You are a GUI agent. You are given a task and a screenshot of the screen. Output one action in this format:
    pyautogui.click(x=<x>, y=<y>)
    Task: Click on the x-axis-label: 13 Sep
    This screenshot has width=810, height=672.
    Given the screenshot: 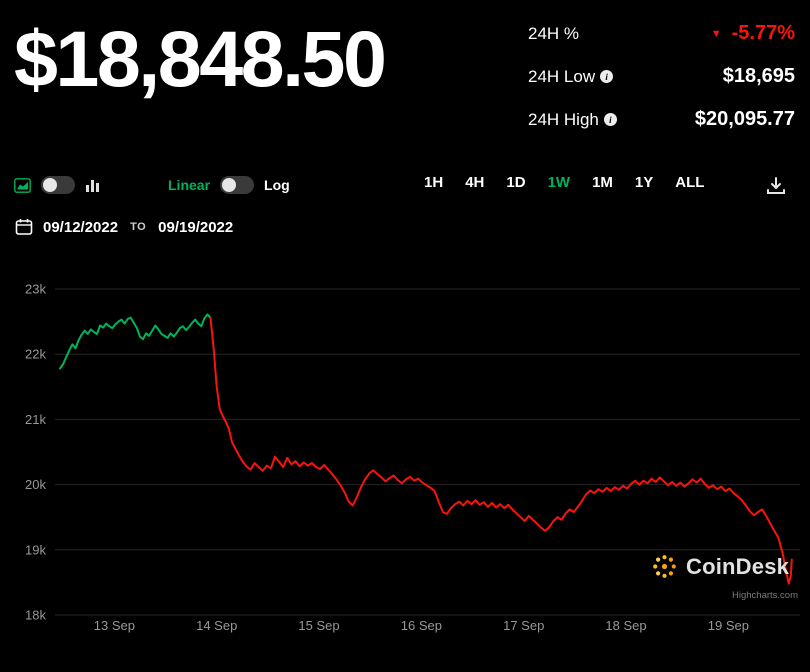 What is the action you would take?
    pyautogui.click(x=114, y=625)
    